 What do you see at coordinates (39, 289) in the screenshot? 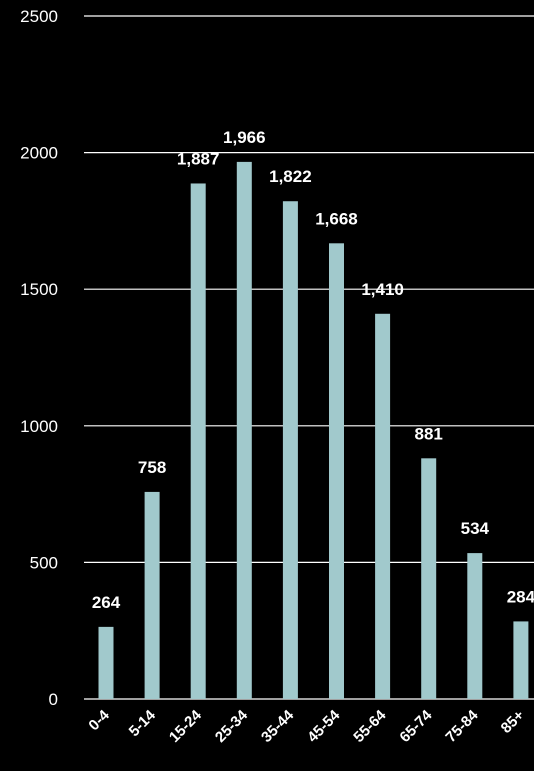
I see `y-tick-label: 1500` at bounding box center [39, 289].